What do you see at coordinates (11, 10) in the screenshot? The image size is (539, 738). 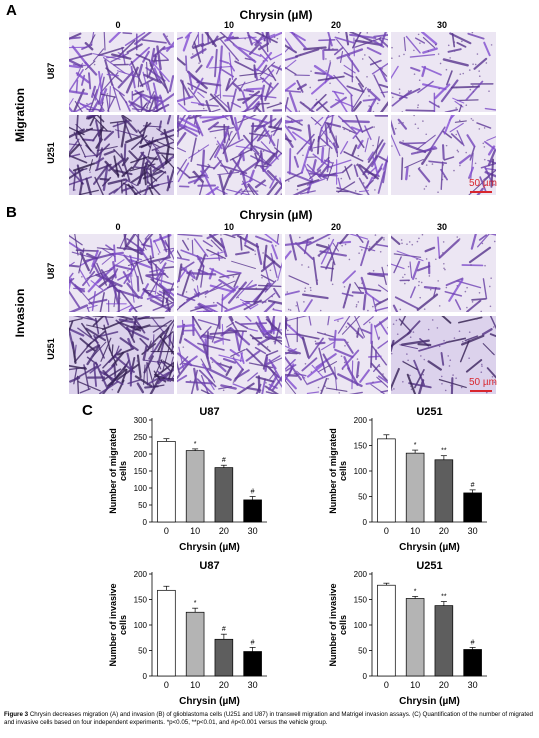 I see `panel-a-letter: A` at bounding box center [11, 10].